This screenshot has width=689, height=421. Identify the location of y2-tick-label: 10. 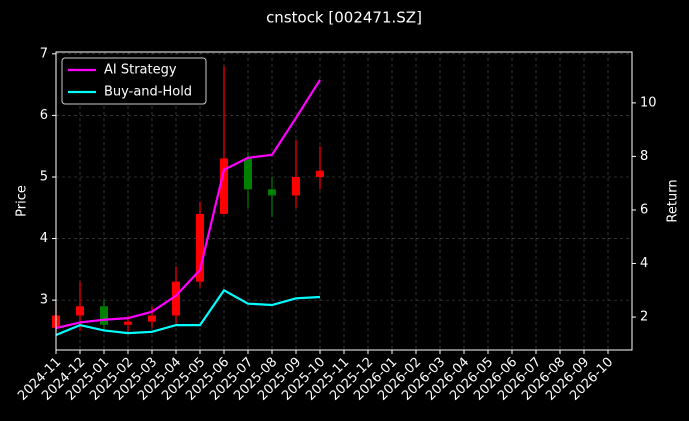
(648, 102).